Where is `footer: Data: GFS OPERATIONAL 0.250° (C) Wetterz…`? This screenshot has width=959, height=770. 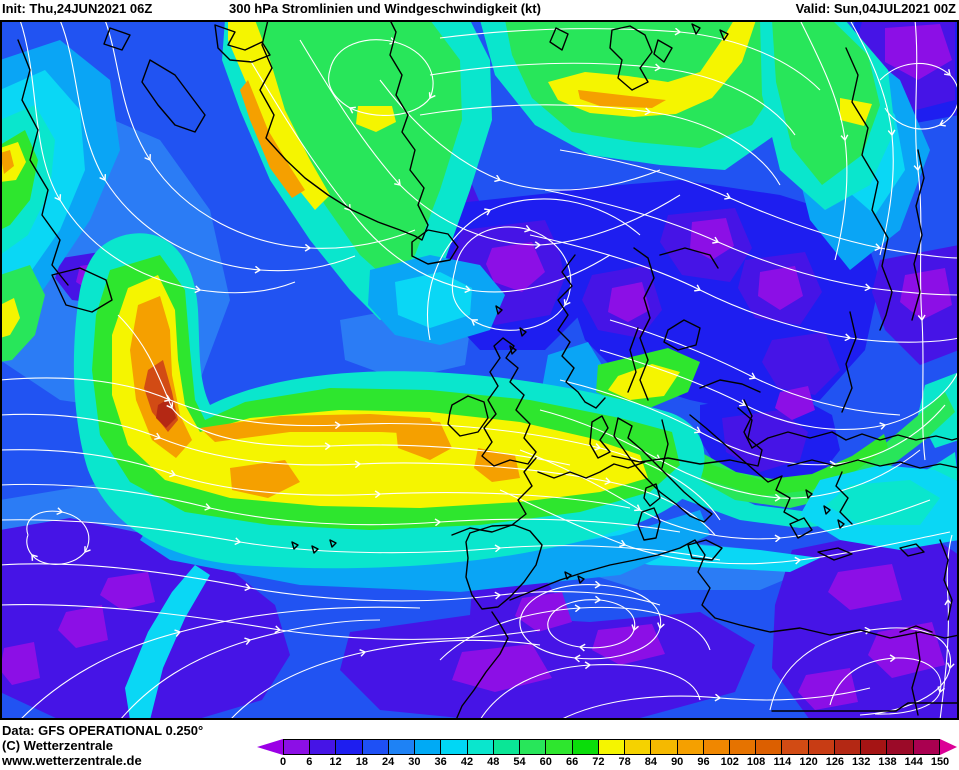 footer: Data: GFS OPERATIONAL 0.250° (C) Wetterz… is located at coordinates (212, 745).